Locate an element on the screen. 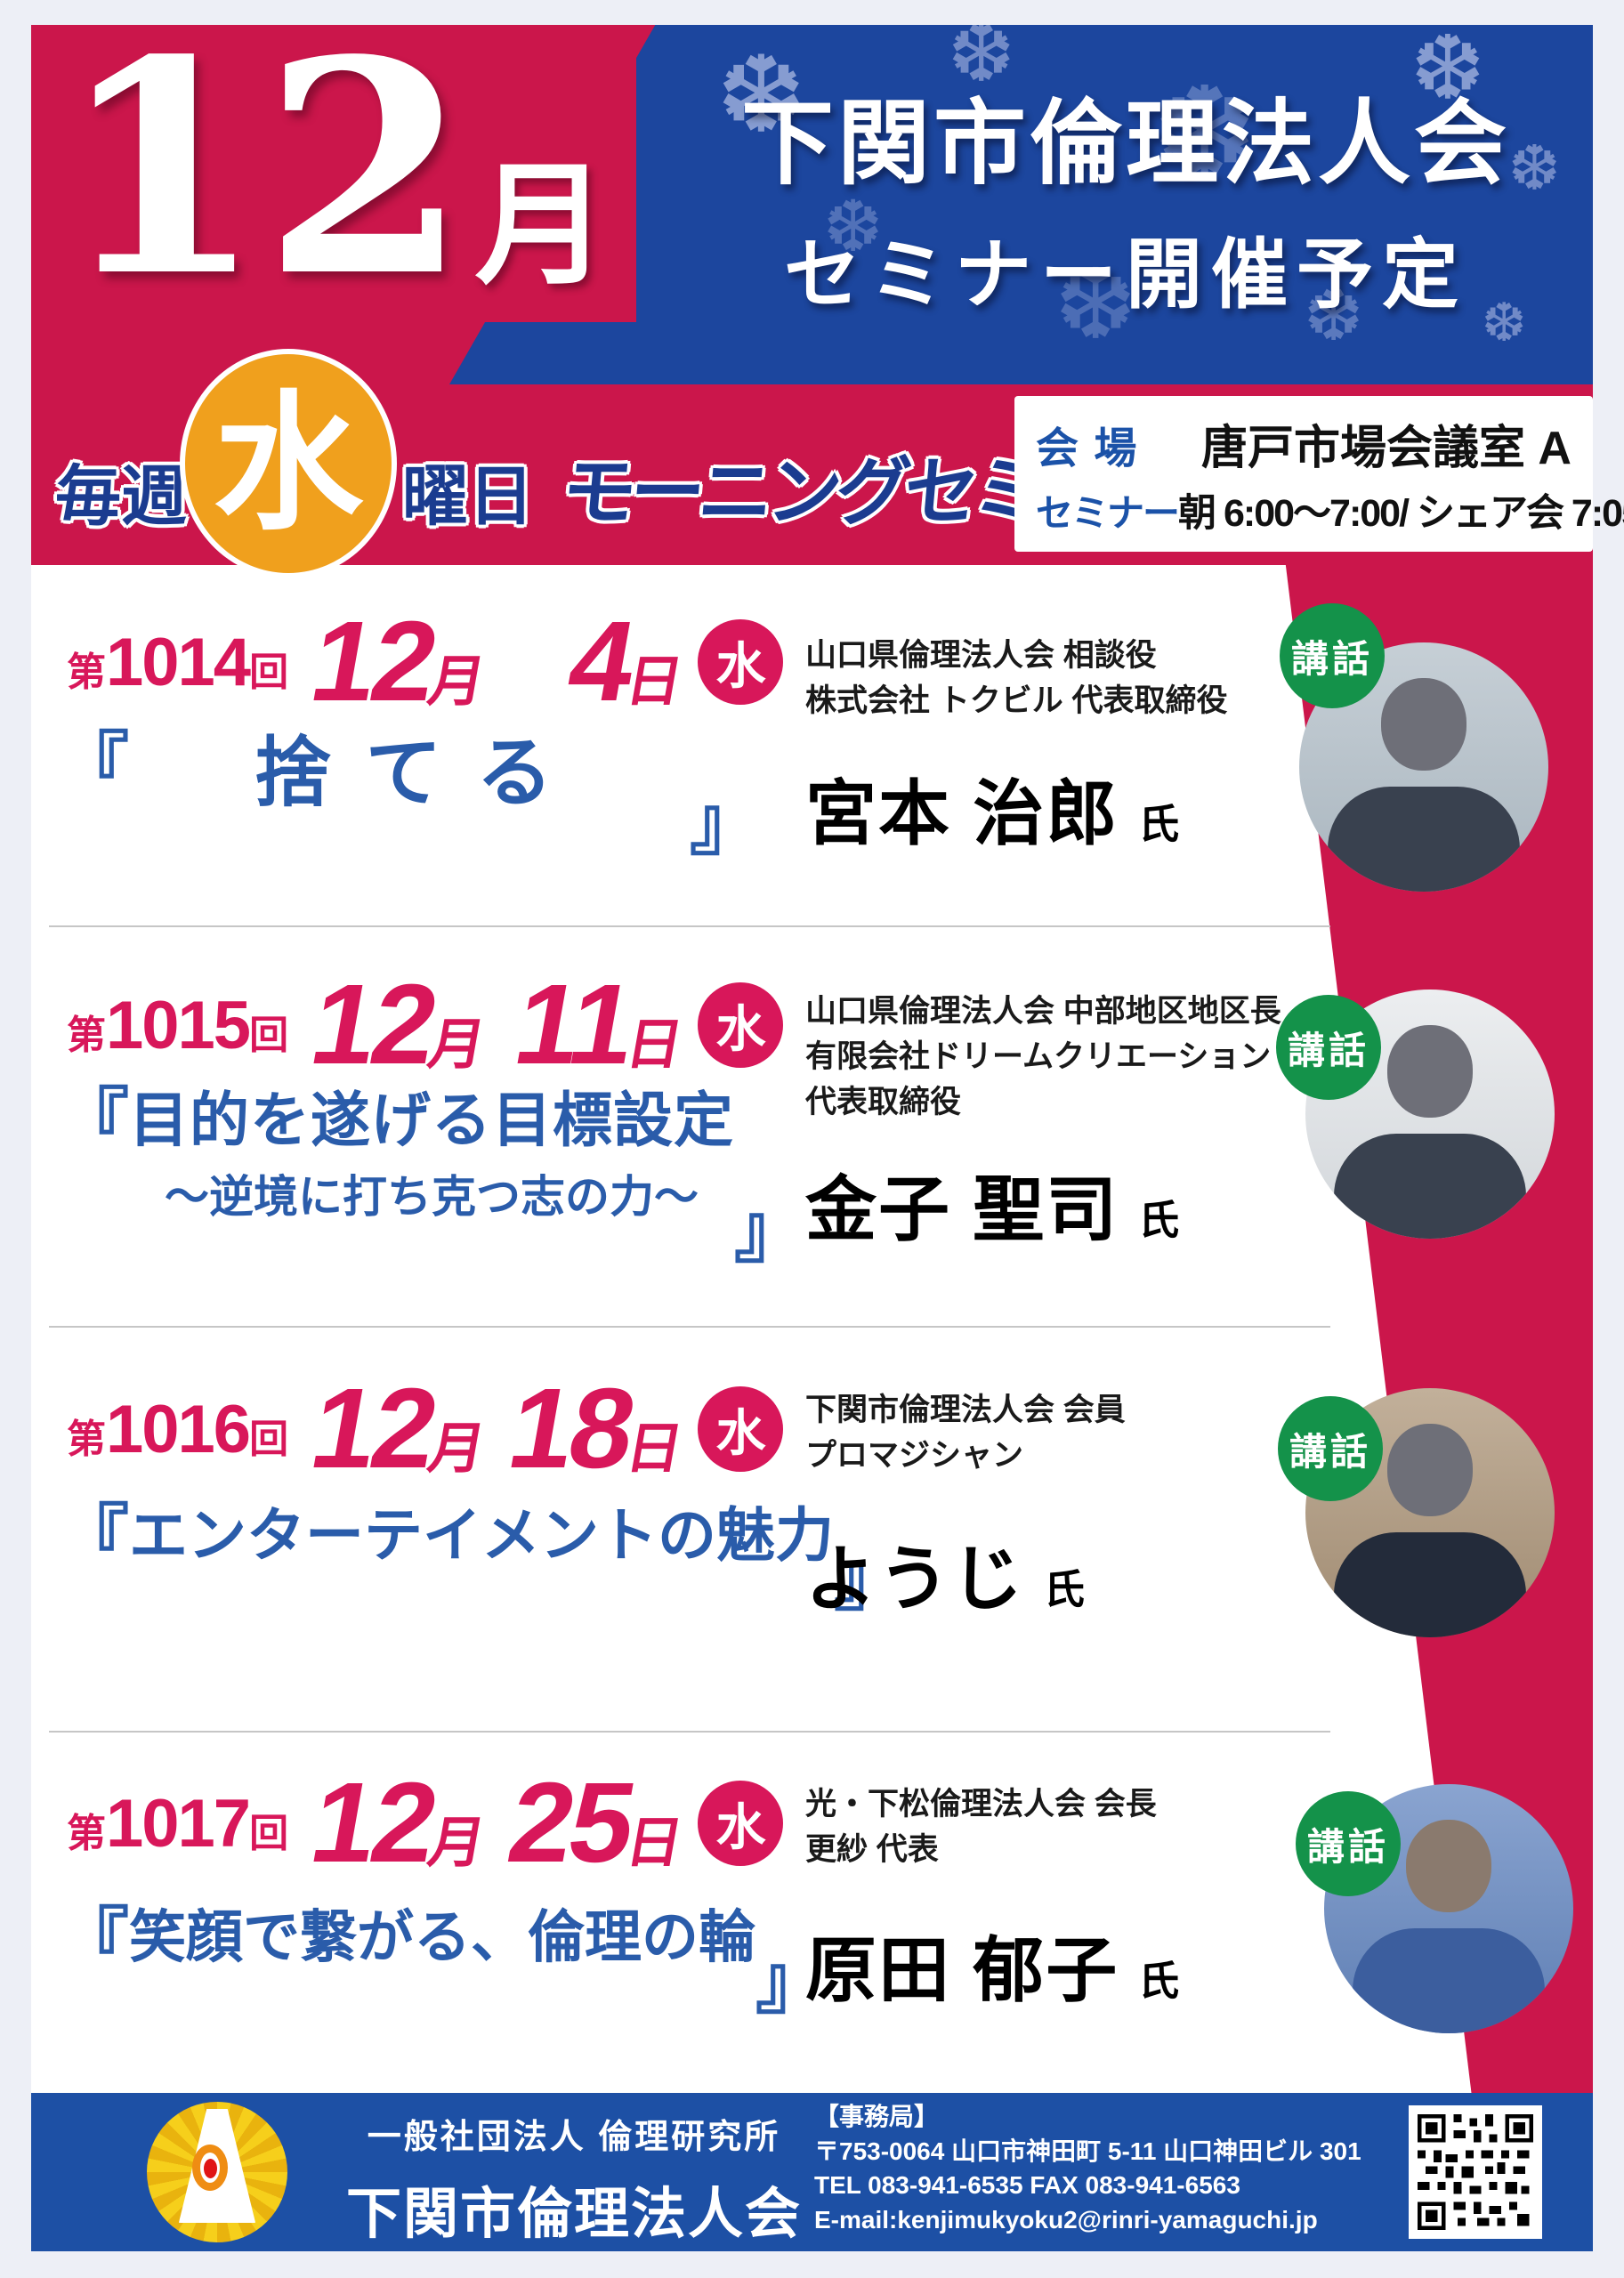 The height and width of the screenshot is (2278, 1624). wednesday-kanji: 水 is located at coordinates (288, 463).